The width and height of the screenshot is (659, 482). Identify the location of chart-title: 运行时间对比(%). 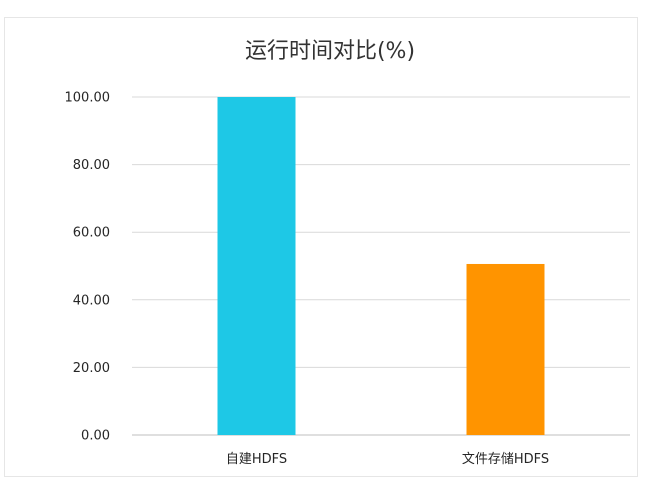
(330, 51).